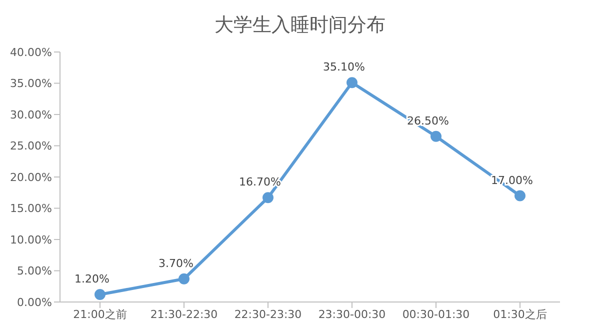  Describe the element at coordinates (31, 83) in the screenshot. I see `y-tick-label: 35.00%` at that location.